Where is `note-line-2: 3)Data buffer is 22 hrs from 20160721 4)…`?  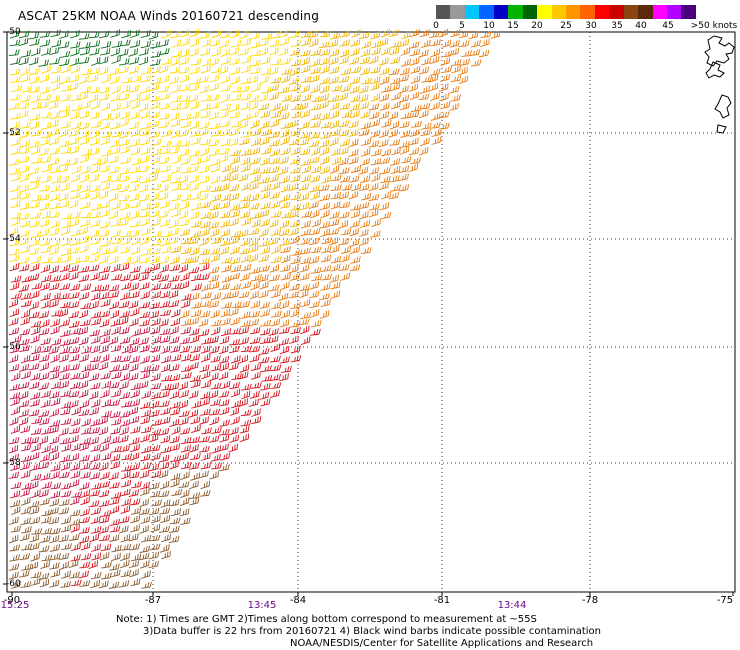 note-line-2: 3)Data buffer is 22 hrs from 20160721 4)… is located at coordinates (372, 631).